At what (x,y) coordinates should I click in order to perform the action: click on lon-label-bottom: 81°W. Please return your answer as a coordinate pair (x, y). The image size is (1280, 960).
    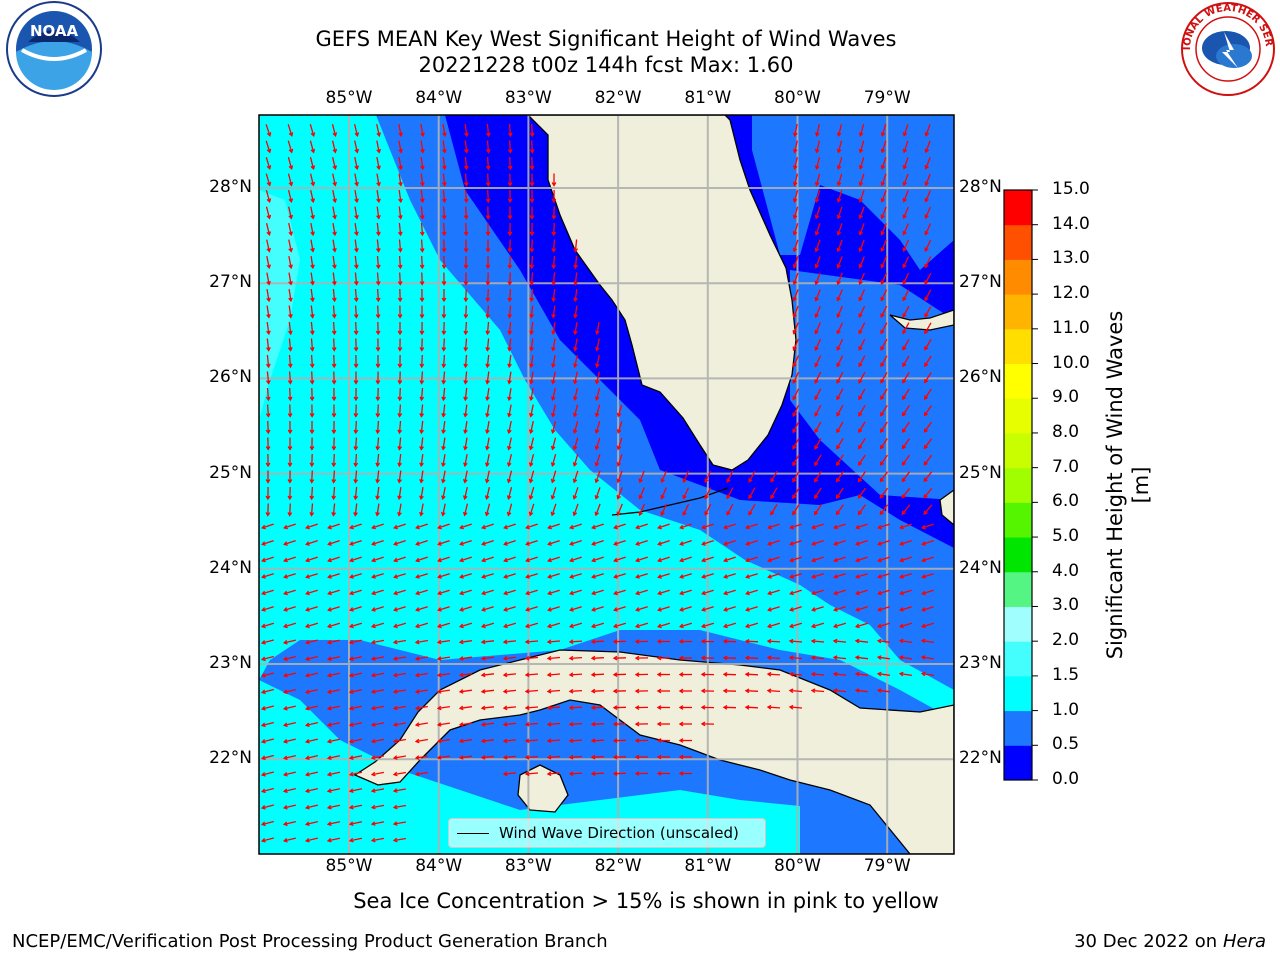
    Looking at the image, I should click on (708, 866).